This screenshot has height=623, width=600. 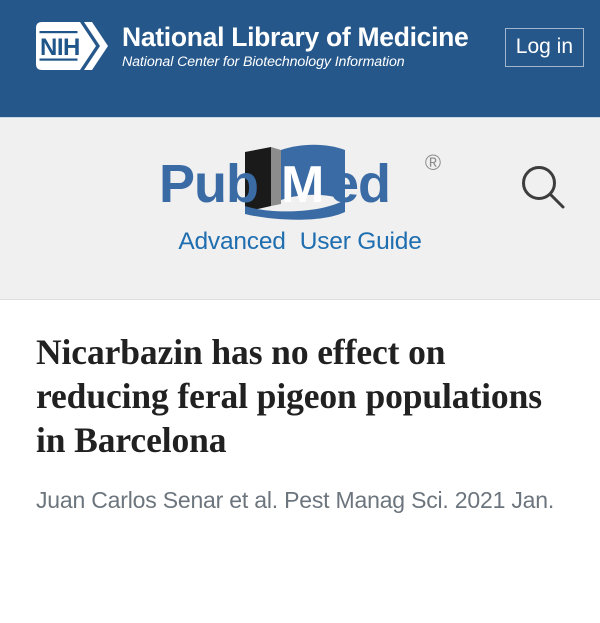 I want to click on pubmed-nav-links: Advanced User Guide, so click(x=300, y=242).